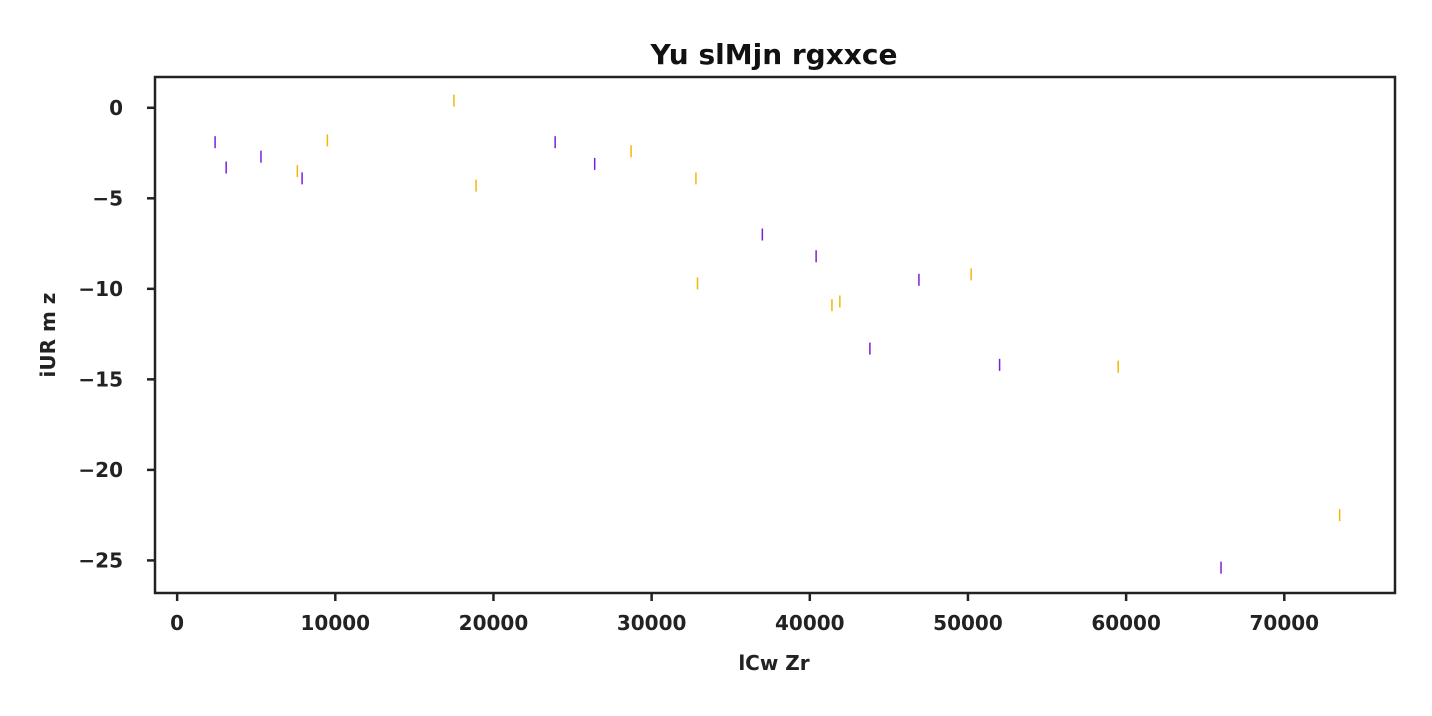  What do you see at coordinates (494, 623) in the screenshot?
I see `x-tick-label: 20000` at bounding box center [494, 623].